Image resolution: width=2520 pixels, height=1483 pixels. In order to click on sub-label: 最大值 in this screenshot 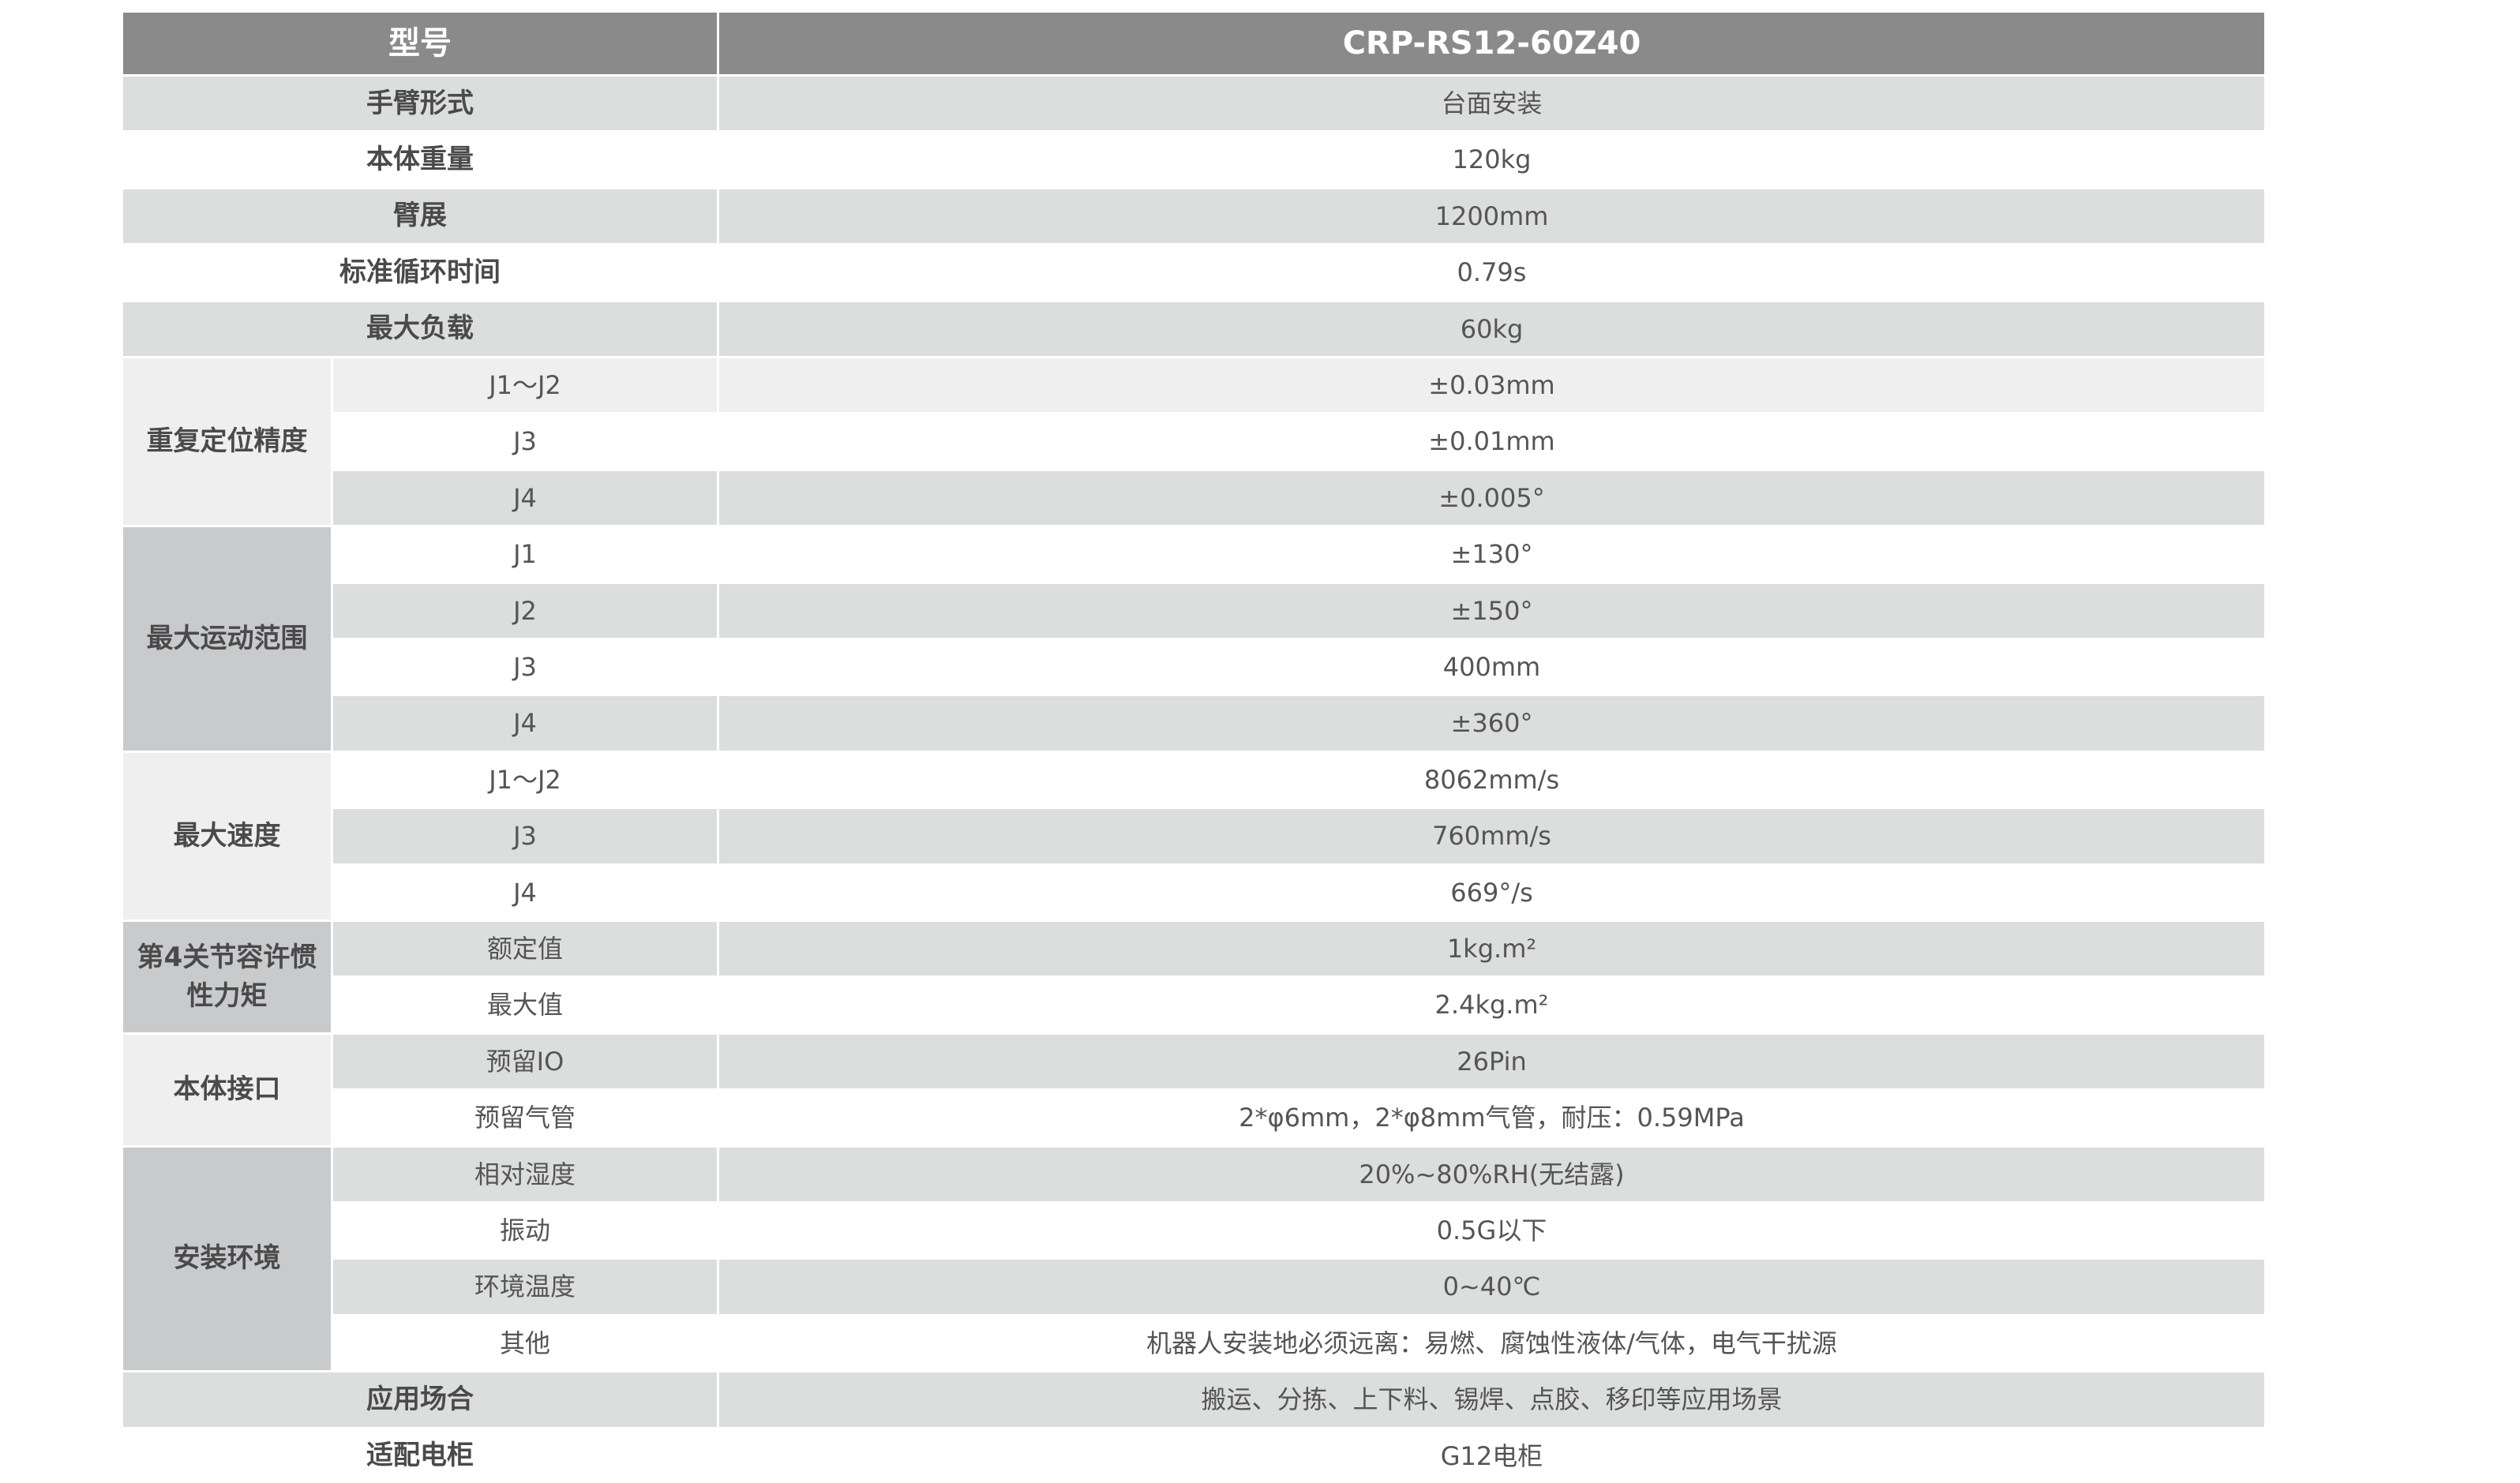, I will do `click(525, 1005)`.